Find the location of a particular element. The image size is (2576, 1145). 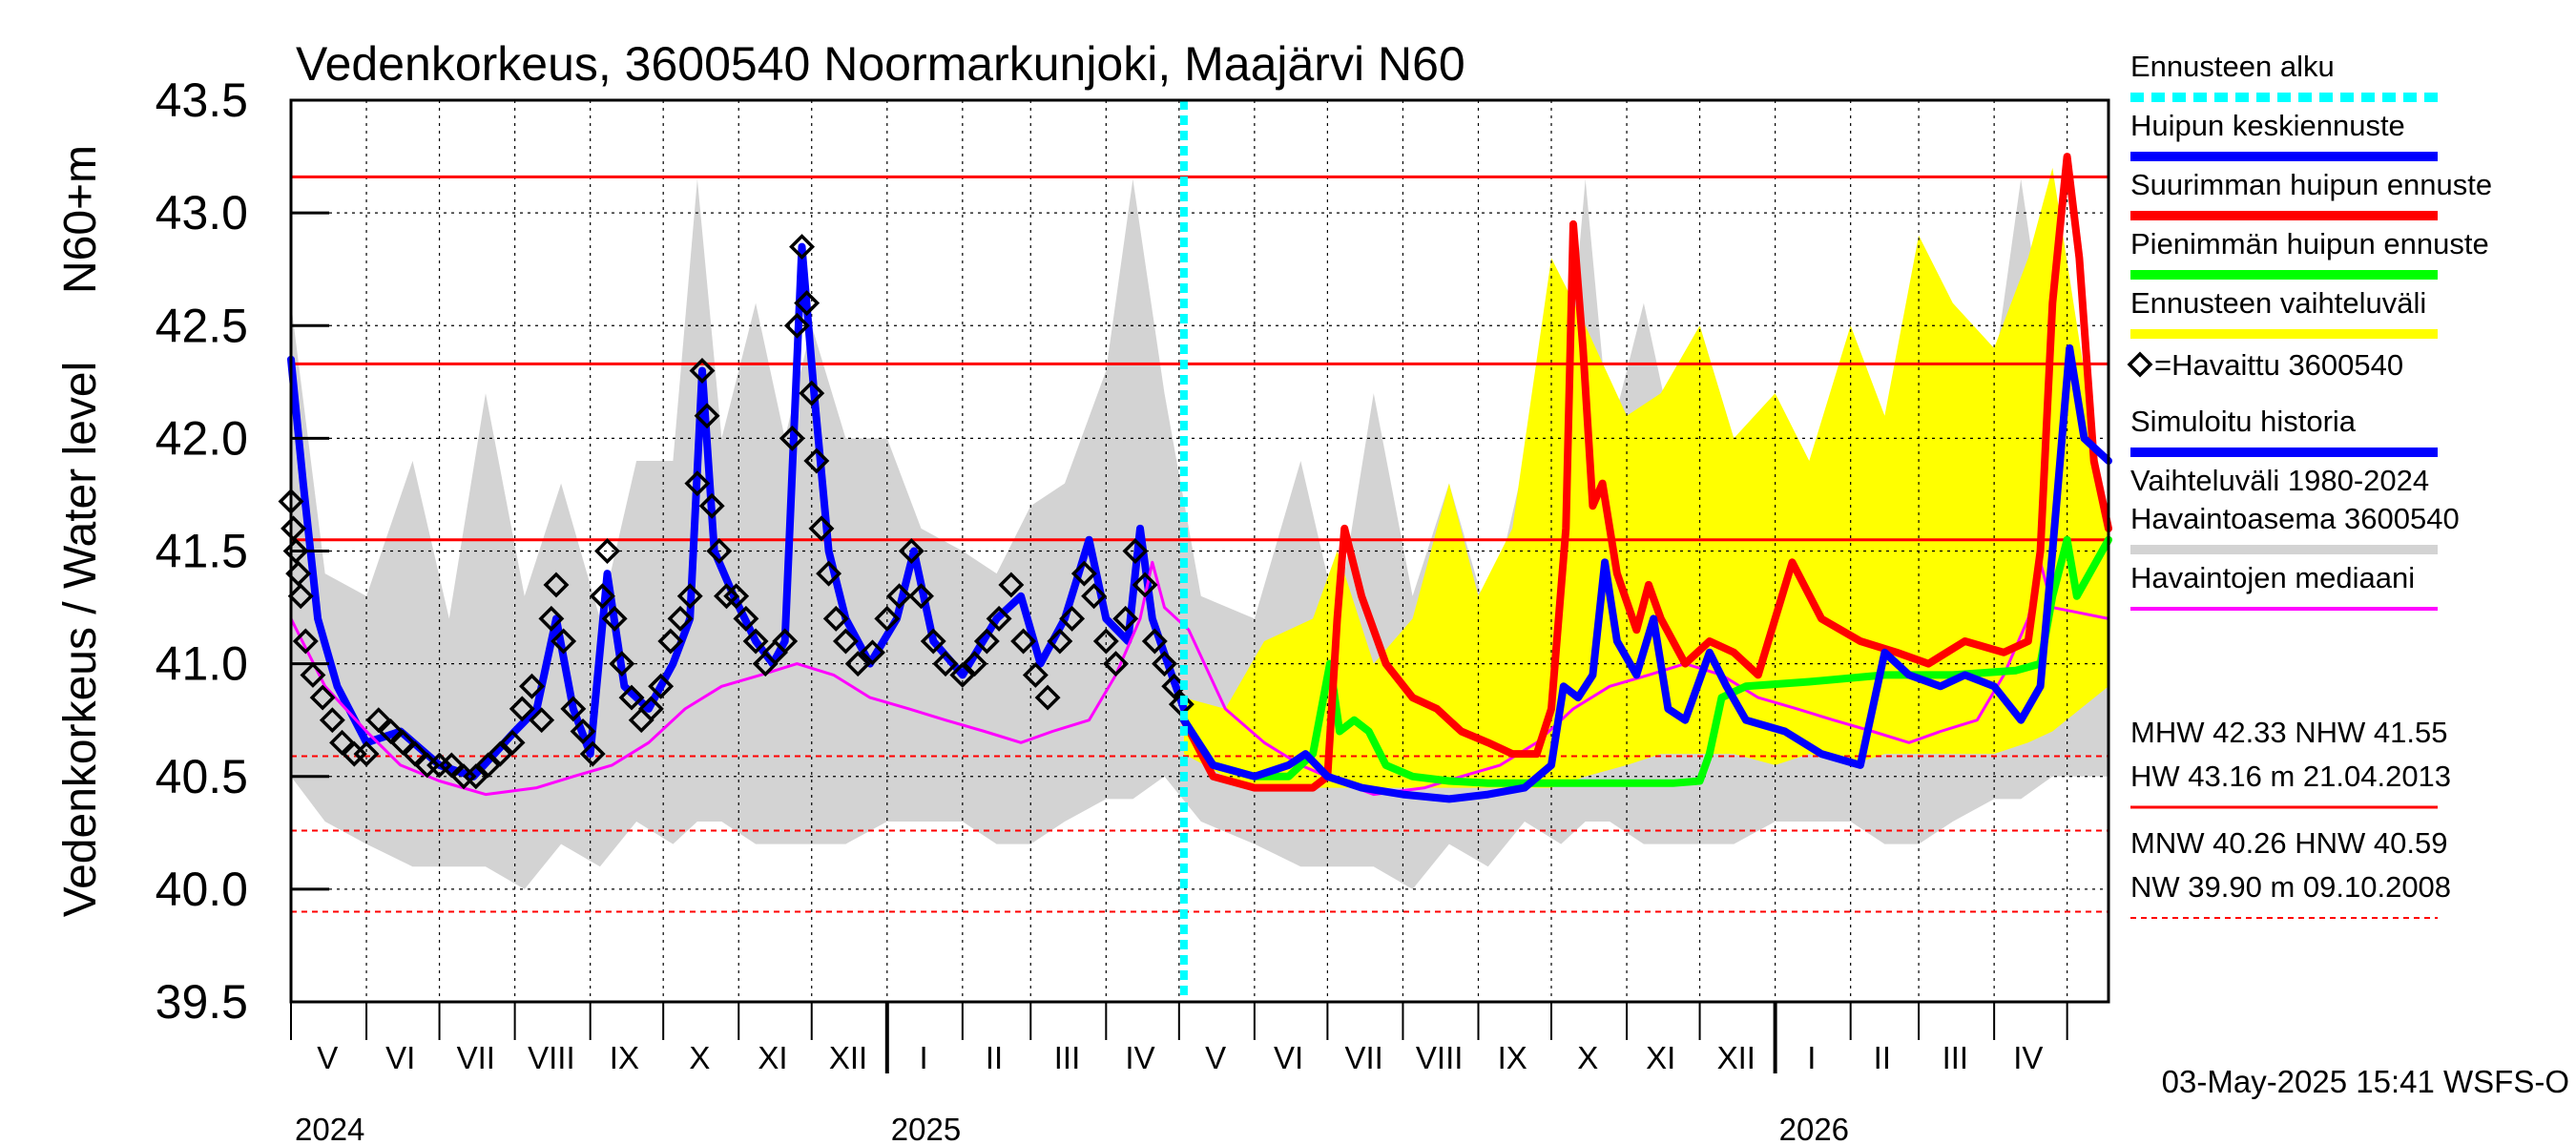

y-tick-label: 42.5 is located at coordinates (202, 325).